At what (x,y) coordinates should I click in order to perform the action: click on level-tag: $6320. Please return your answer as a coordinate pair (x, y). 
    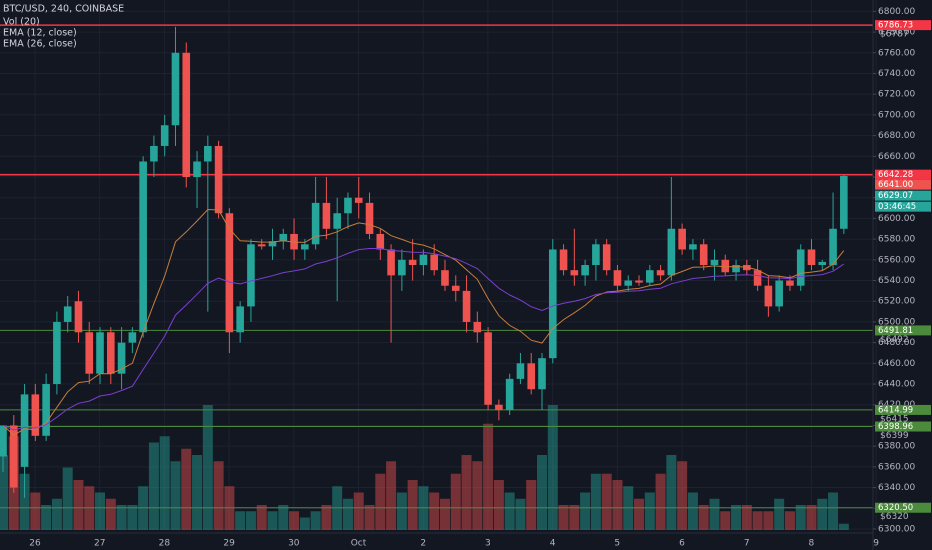
    Looking at the image, I should click on (894, 517).